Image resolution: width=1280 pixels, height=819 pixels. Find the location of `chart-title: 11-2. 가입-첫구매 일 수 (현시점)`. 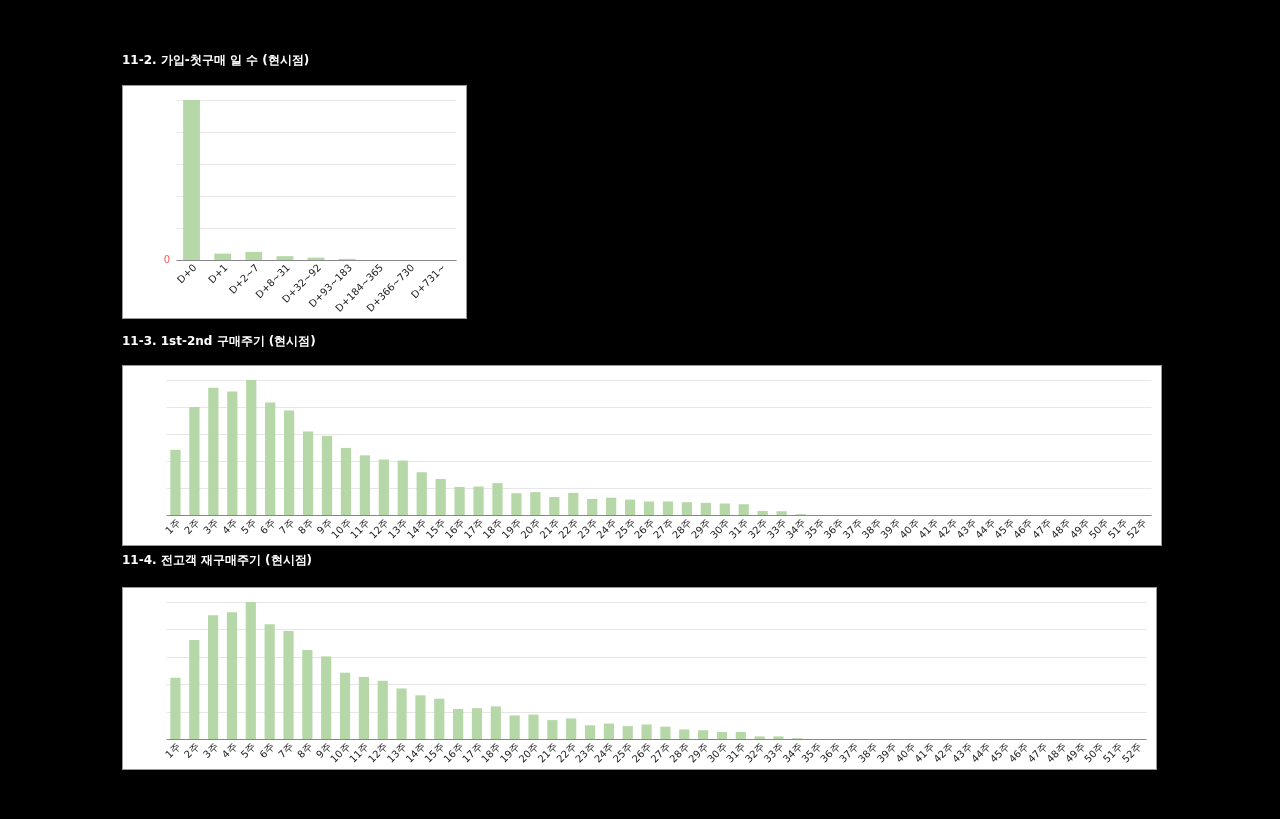

chart-title: 11-2. 가입-첫구매 일 수 (현시점) is located at coordinates (216, 60).